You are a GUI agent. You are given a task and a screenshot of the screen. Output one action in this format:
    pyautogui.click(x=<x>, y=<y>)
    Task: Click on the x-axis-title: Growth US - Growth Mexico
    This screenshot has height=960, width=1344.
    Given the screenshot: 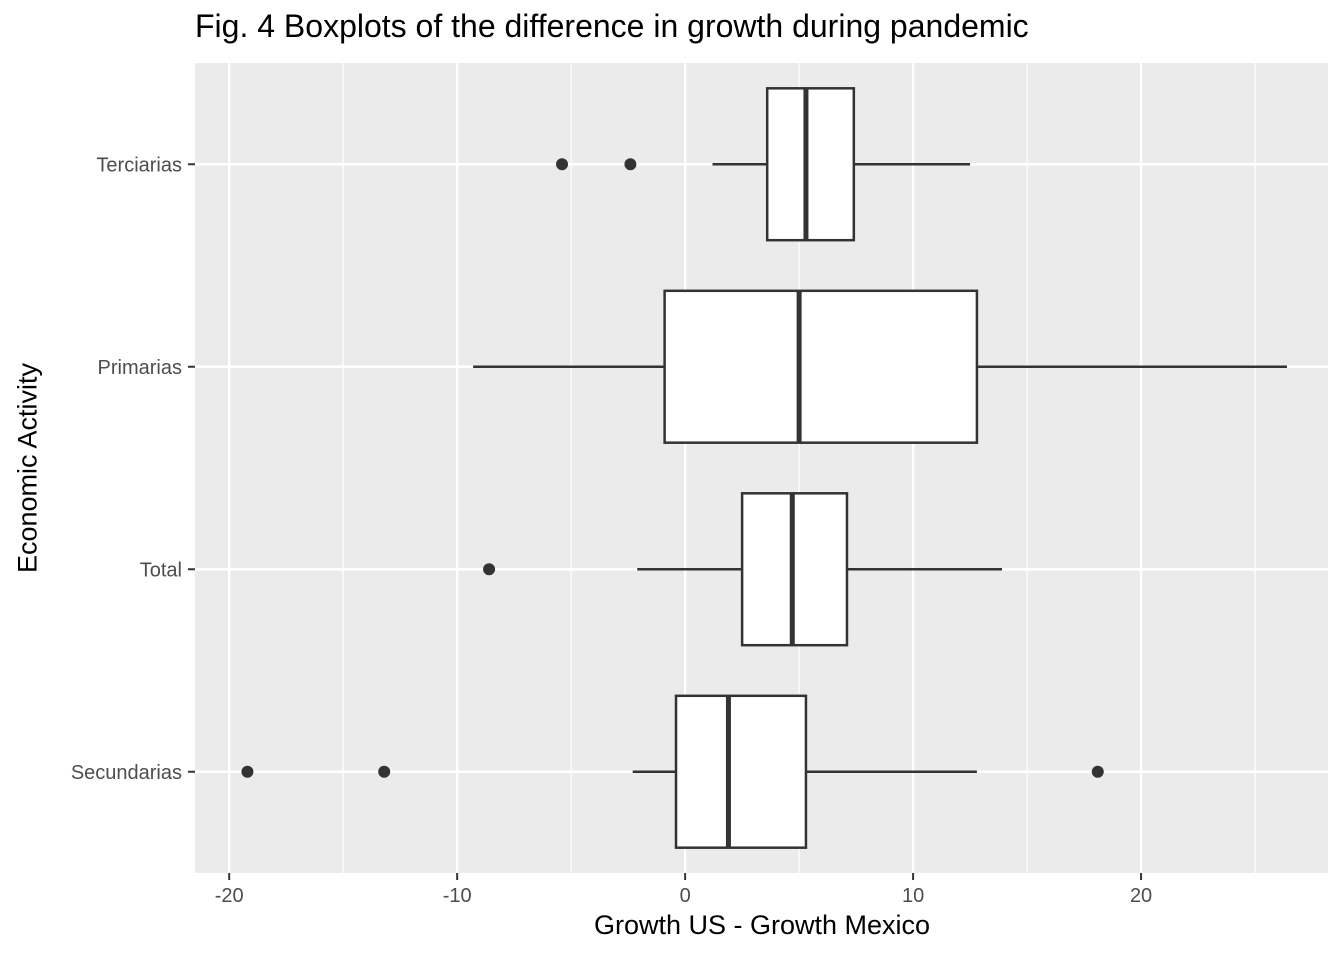 What is the action you would take?
    pyautogui.click(x=762, y=925)
    